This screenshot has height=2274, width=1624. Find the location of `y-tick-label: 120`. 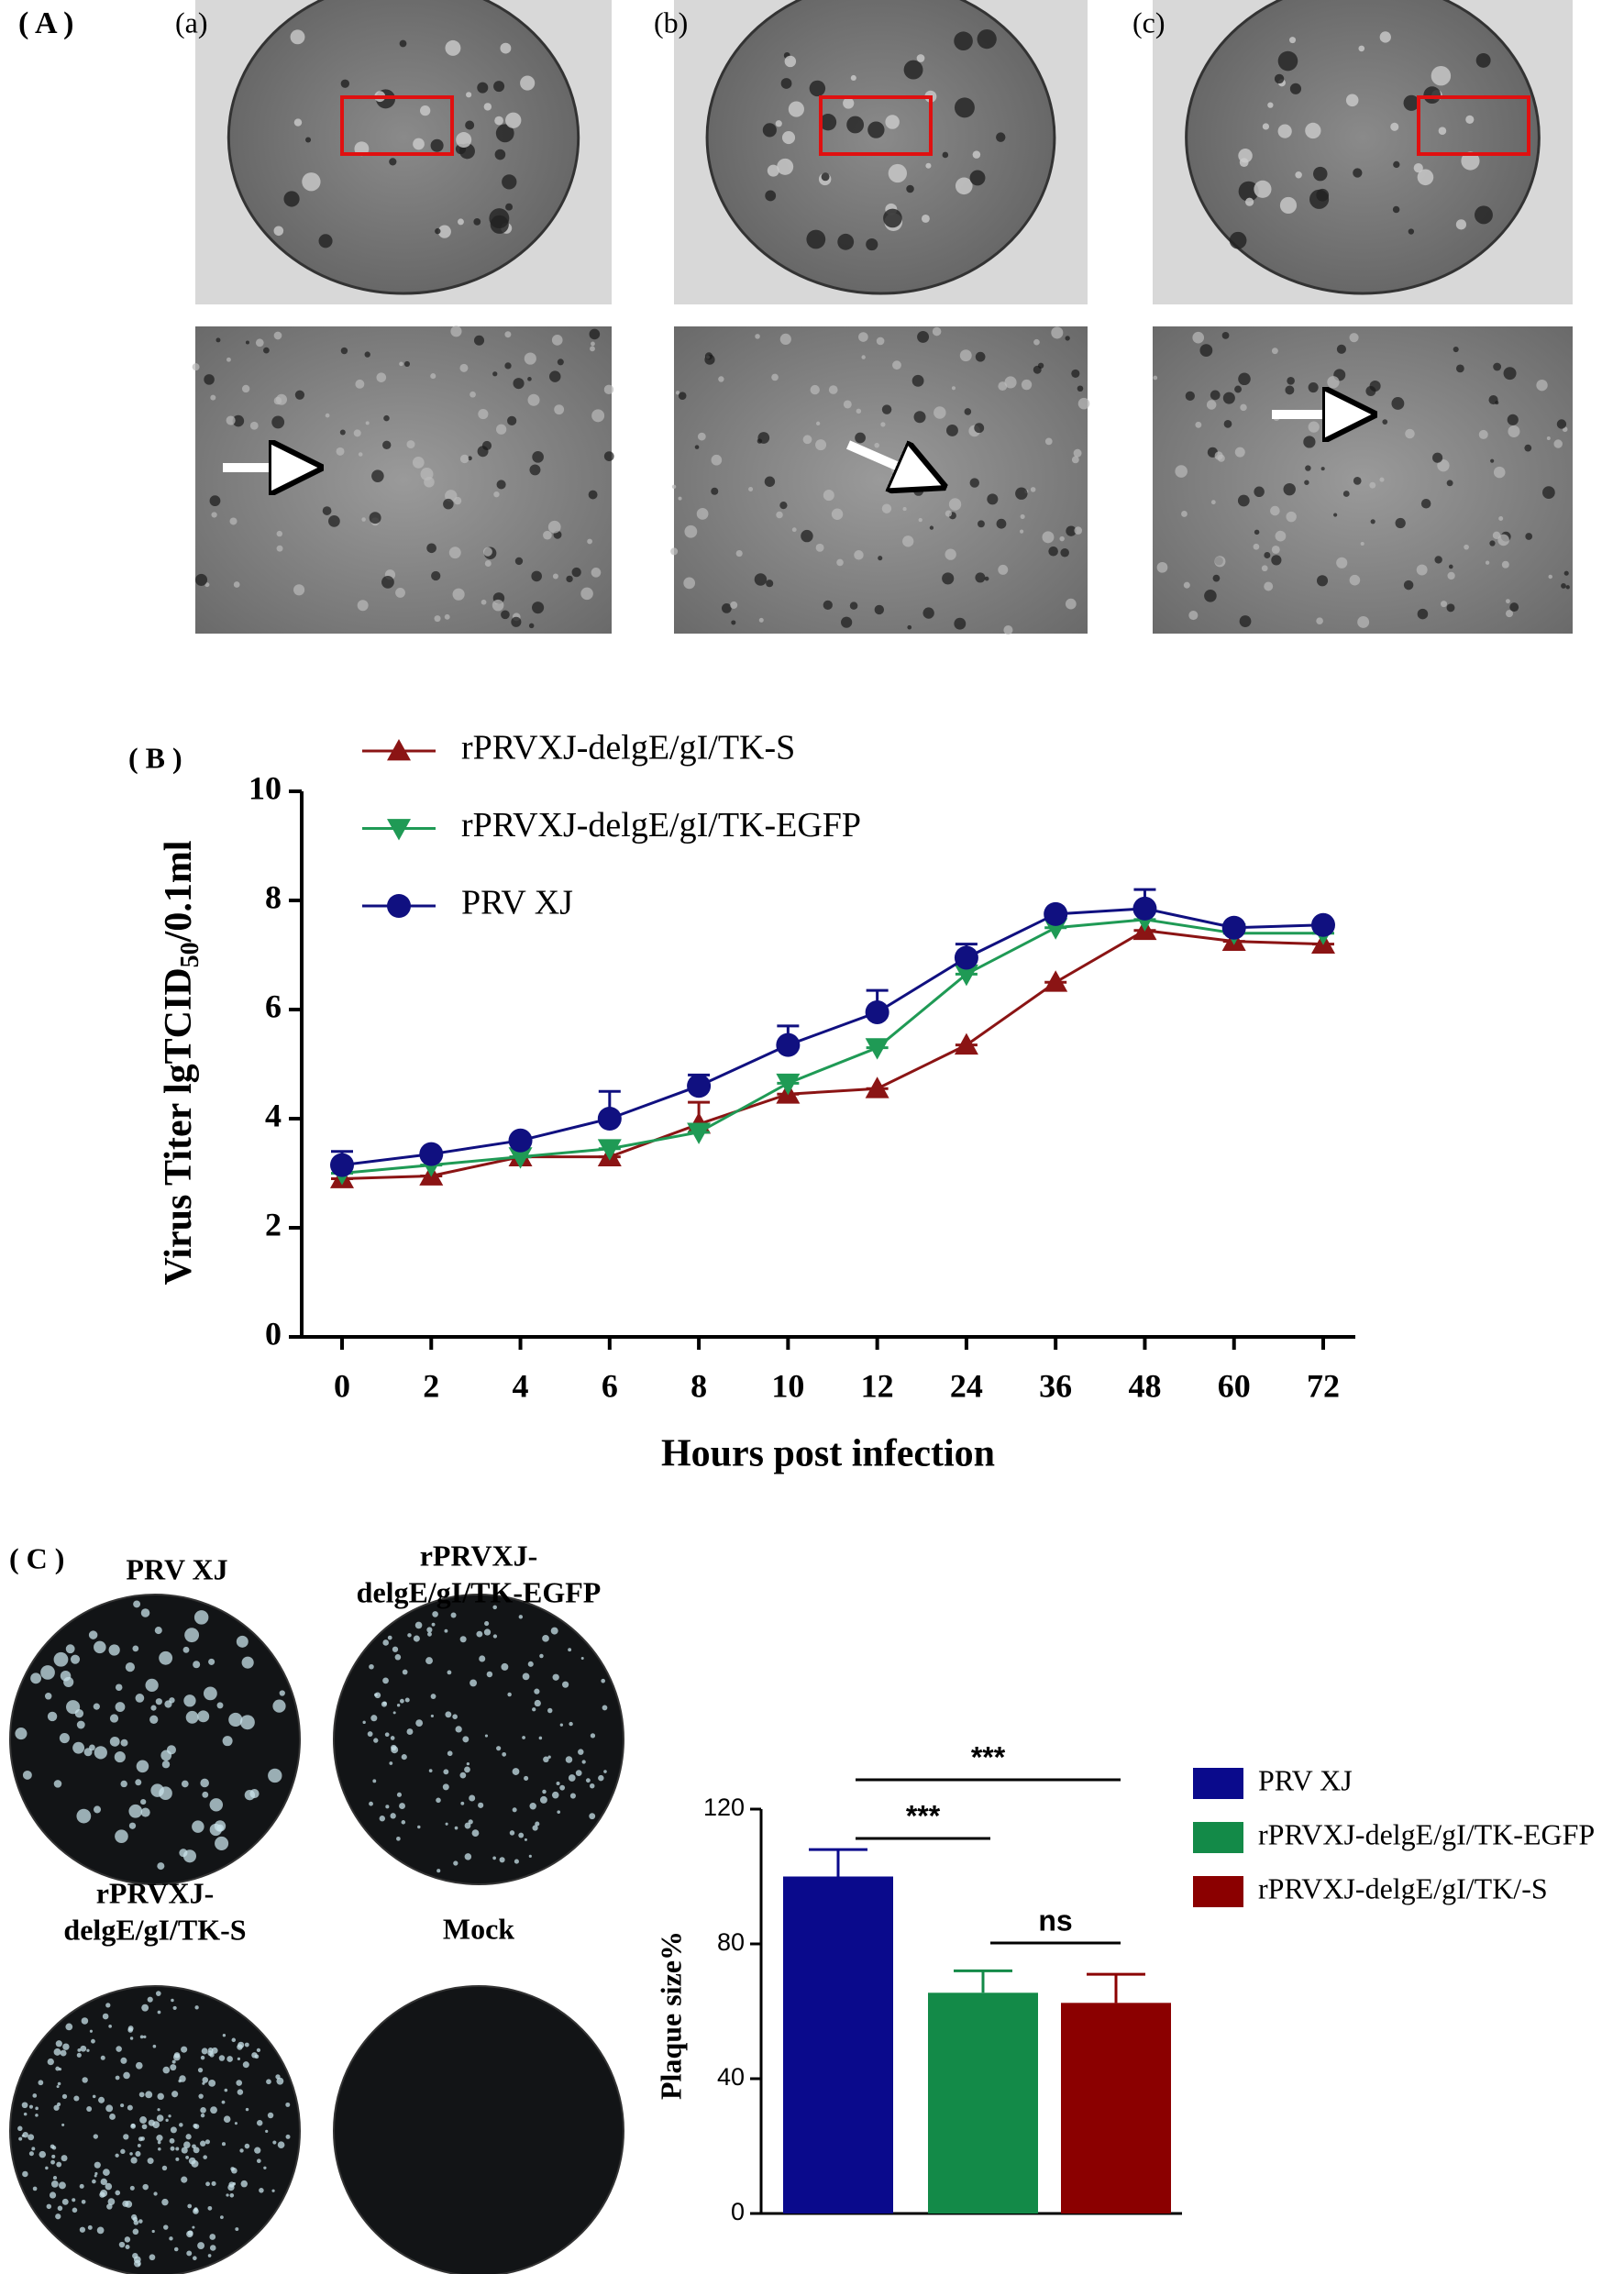

y-tick-label: 120 is located at coordinates (724, 1808).